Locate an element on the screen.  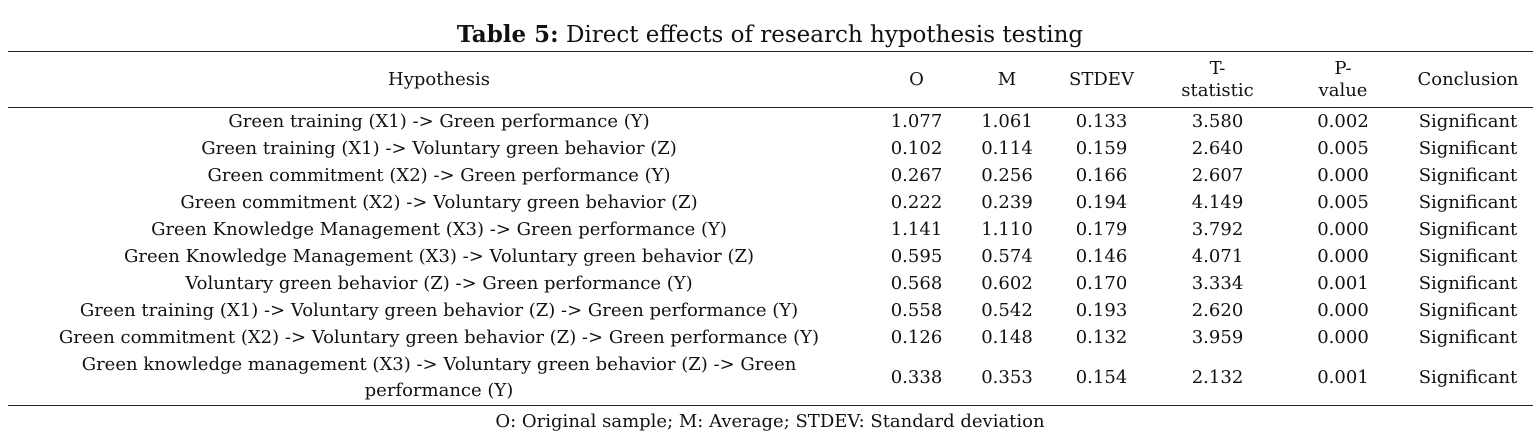
cell-o: 0.338 is located at coordinates (916, 377).